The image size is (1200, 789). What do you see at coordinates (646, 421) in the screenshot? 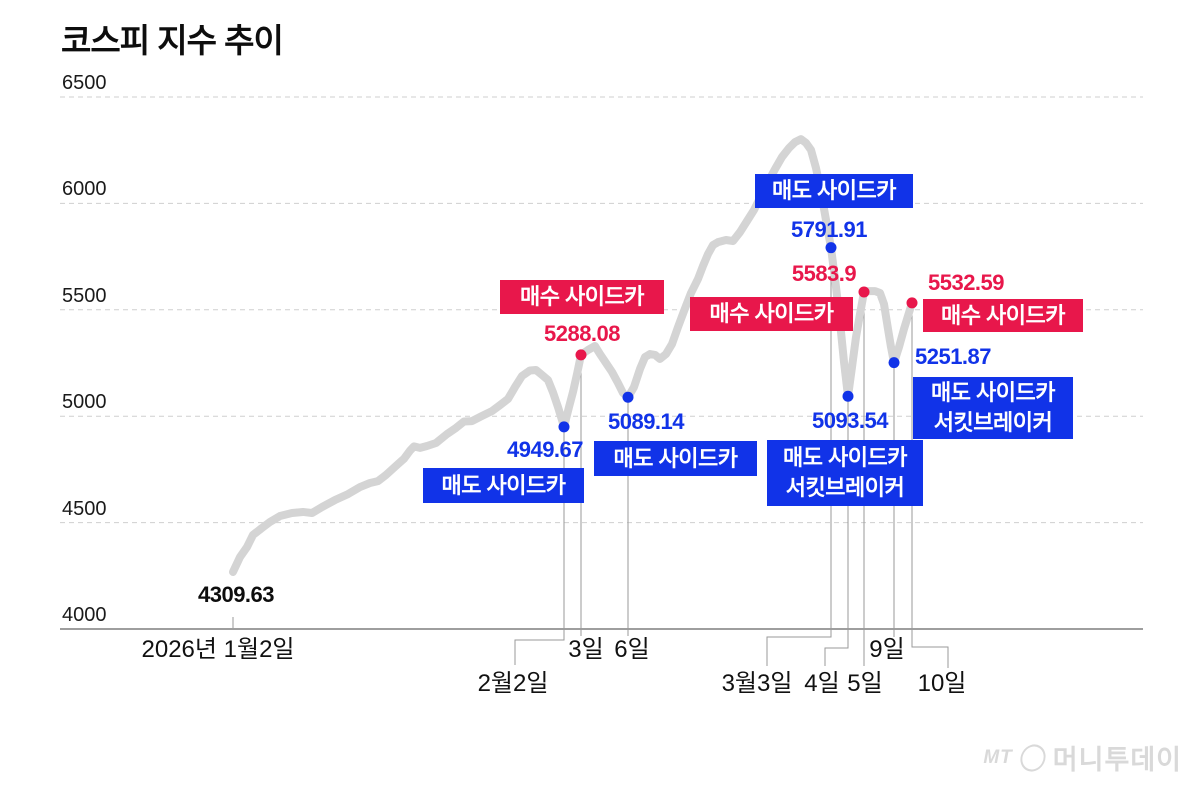
I see `event-value-label: 5089.14` at bounding box center [646, 421].